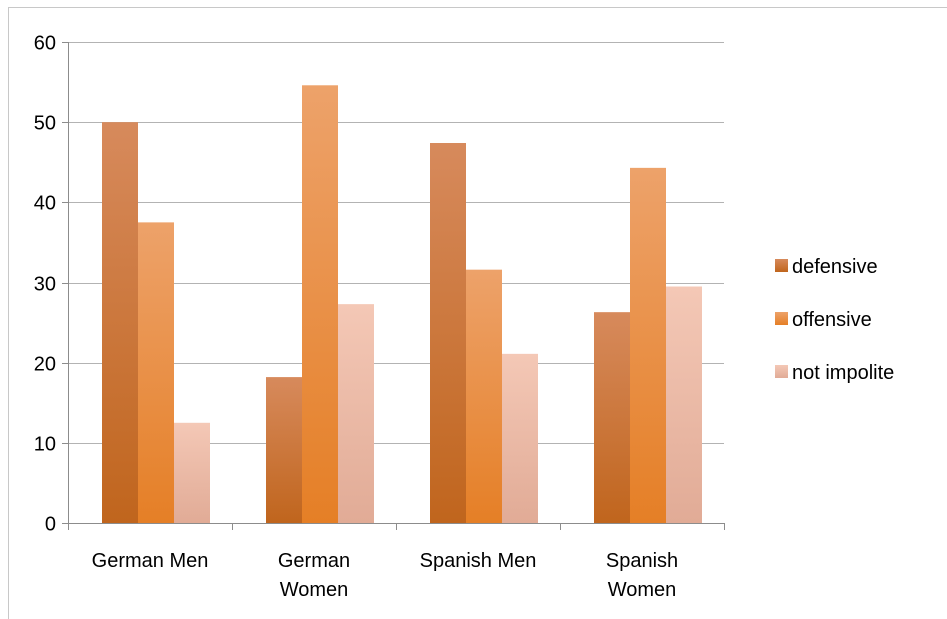 This screenshot has width=947, height=619. What do you see at coordinates (642, 575) in the screenshot?
I see `x-tick-label-3: Spanish Women` at bounding box center [642, 575].